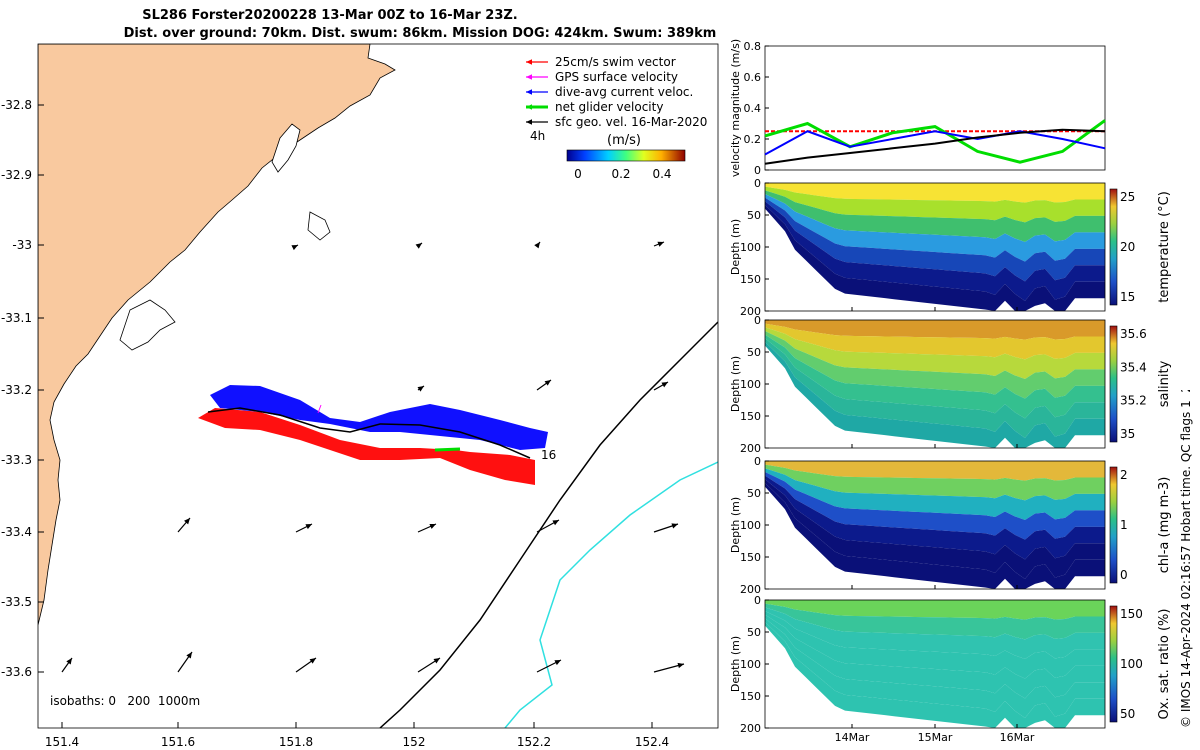  Describe the element at coordinates (753, 108) in the screenshot. I see `y-tick-label: 0.4` at that location.